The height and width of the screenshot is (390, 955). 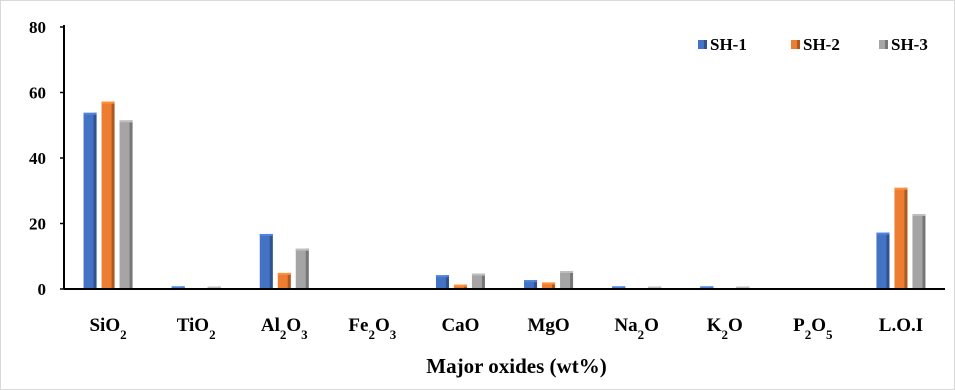 I want to click on x-category-label: P2O5, so click(x=813, y=328).